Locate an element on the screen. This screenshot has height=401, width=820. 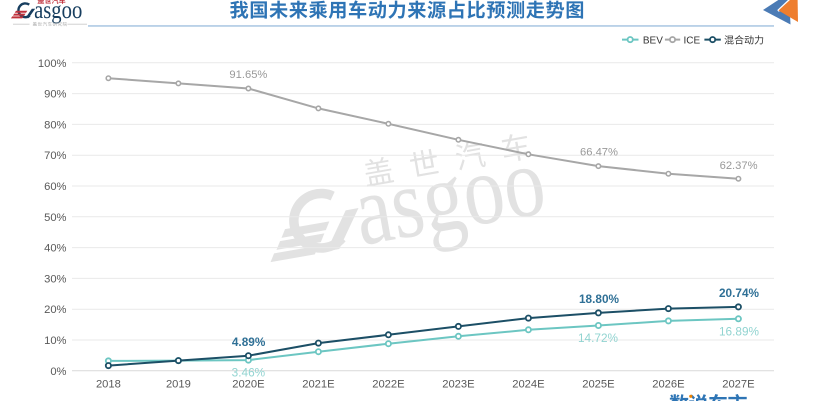
svg-text: 2024E is located at coordinates (528, 385).